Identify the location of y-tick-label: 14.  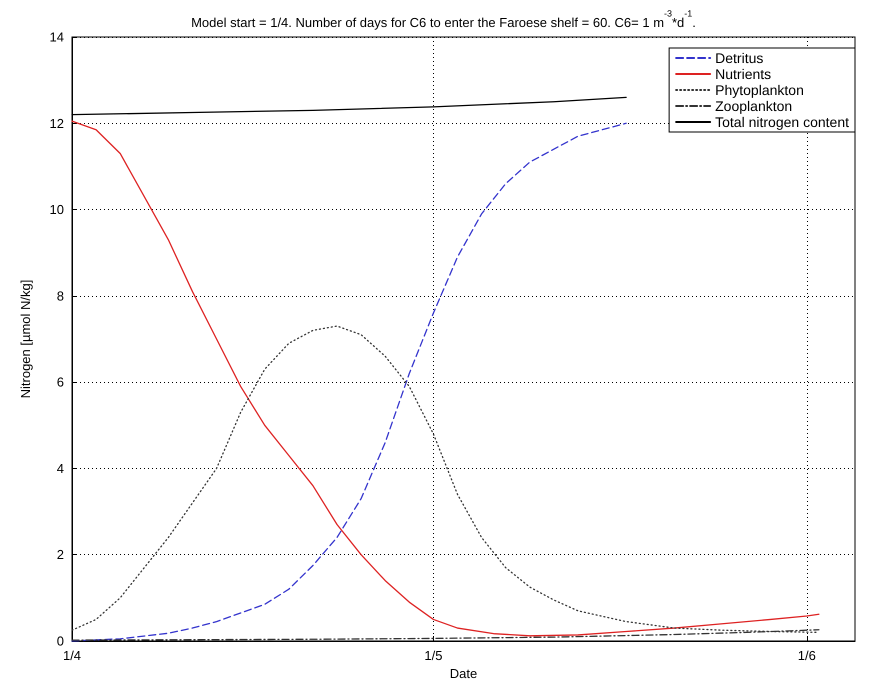
(57, 37).